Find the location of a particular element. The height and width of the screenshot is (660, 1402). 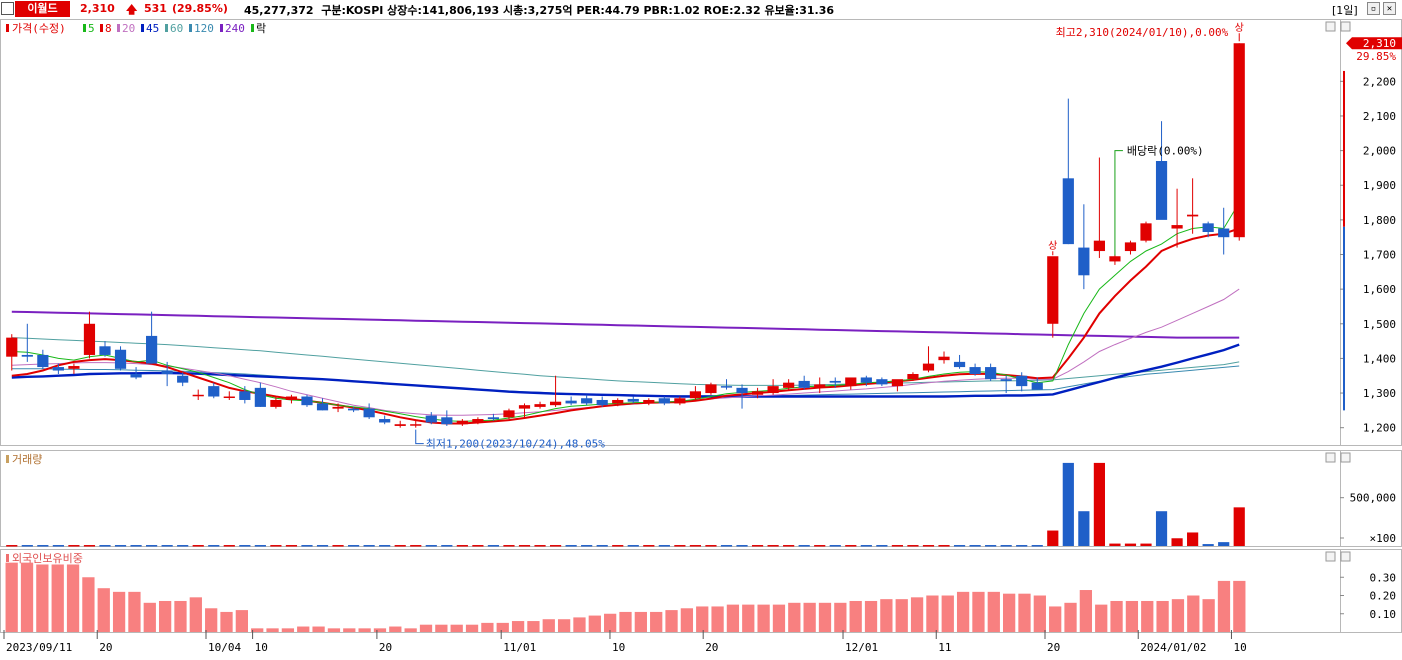

up-arrow-icon: 🡅 is located at coordinates (132, 9).